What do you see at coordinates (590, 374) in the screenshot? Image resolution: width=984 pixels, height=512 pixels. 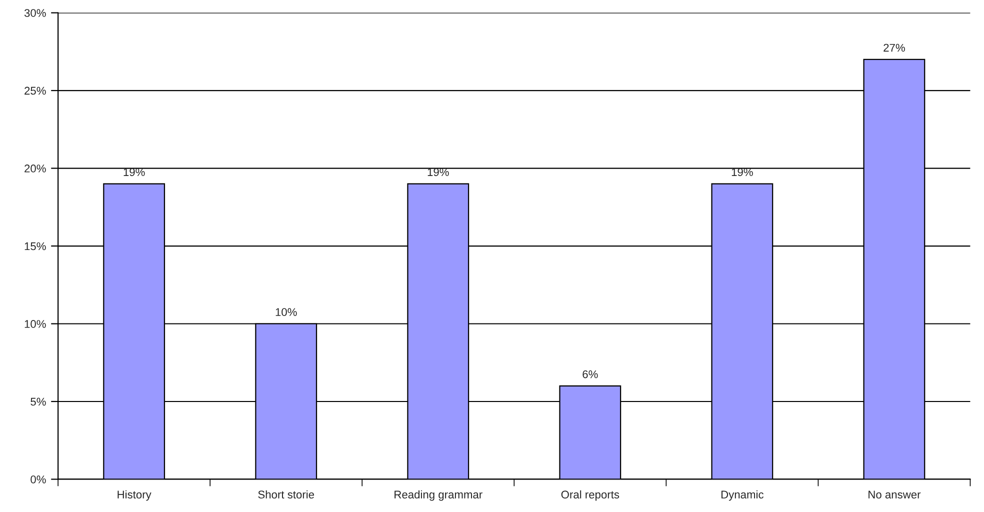 I see `data-label: 6%` at bounding box center [590, 374].